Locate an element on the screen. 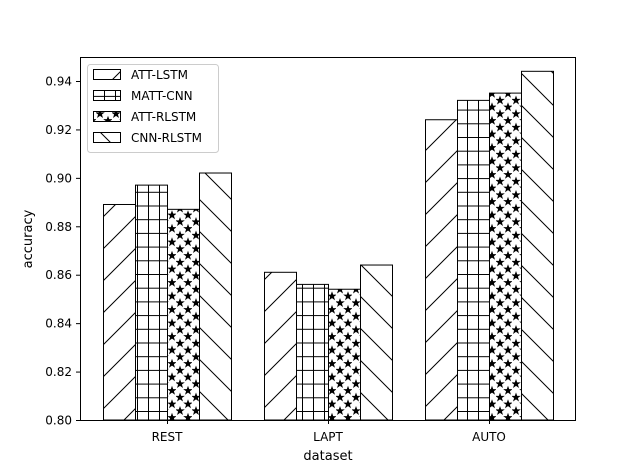 The width and height of the screenshot is (640, 476). legend-label: ATT-RLSTM is located at coordinates (163, 117).